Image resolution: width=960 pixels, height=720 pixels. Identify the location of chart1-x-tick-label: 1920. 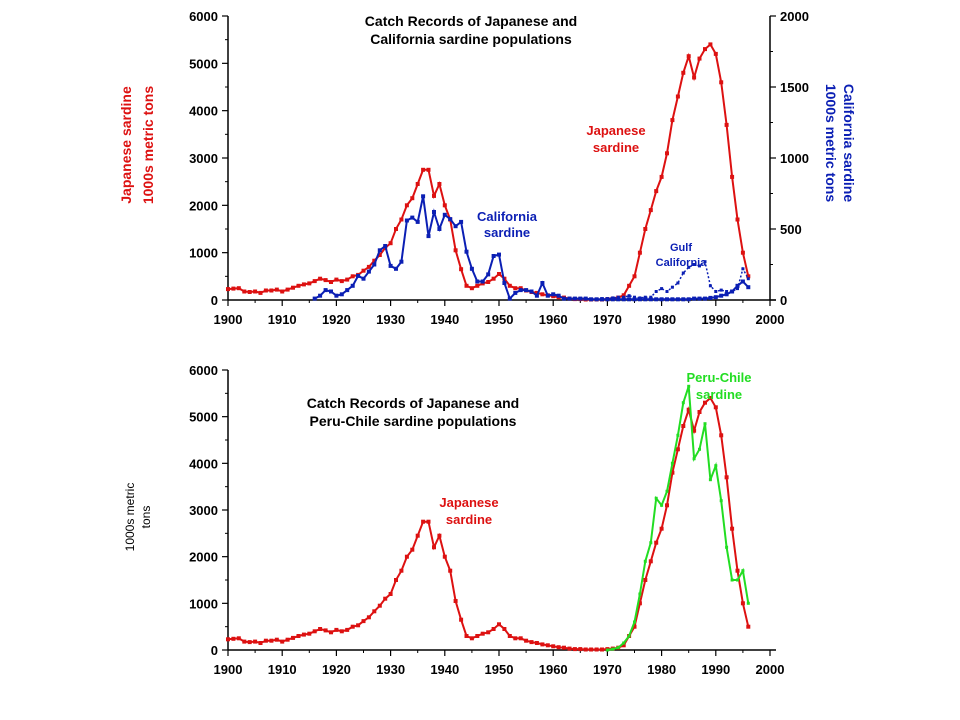
(336, 319).